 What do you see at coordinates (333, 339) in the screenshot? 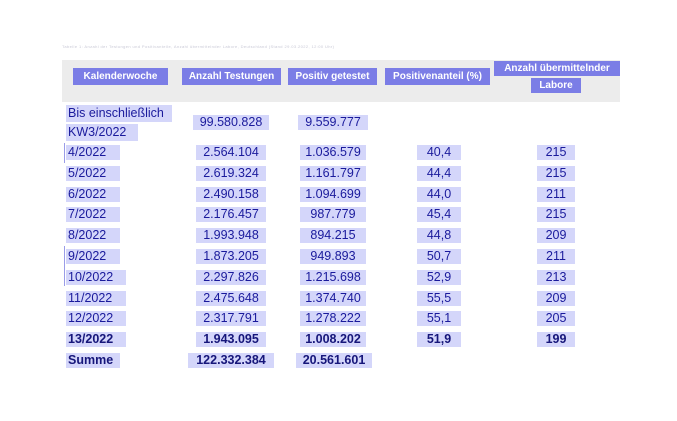
I see `row-positive: 1.008.202` at bounding box center [333, 339].